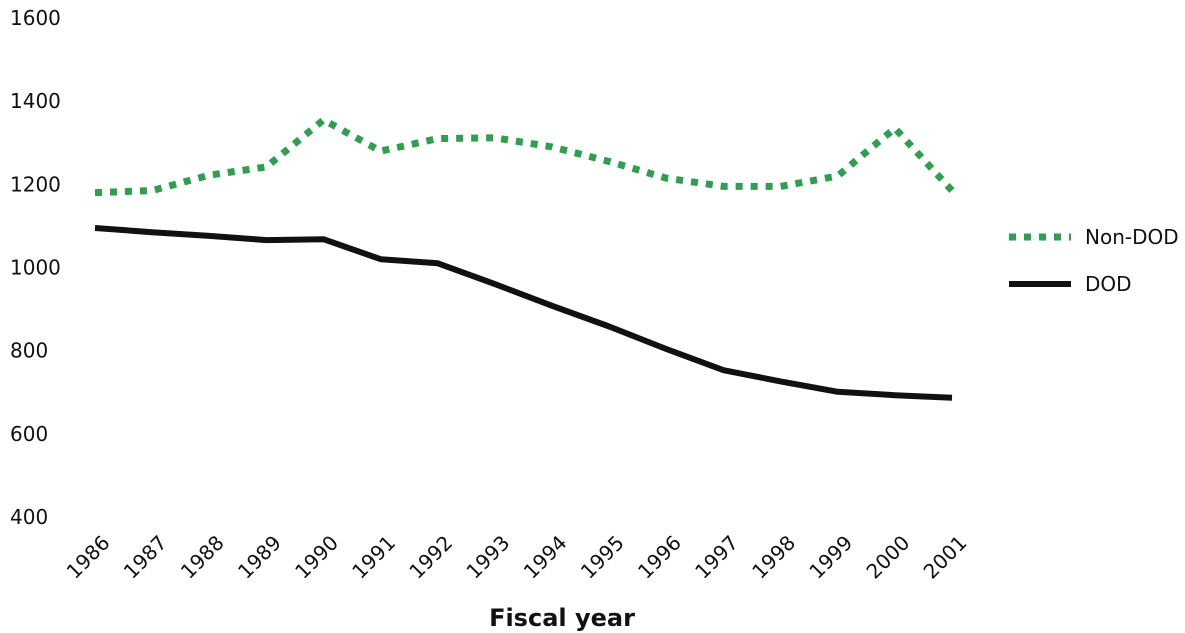 This screenshot has width=1185, height=633. Describe the element at coordinates (524, 156) in the screenshot. I see `series-line-non-dod` at that location.